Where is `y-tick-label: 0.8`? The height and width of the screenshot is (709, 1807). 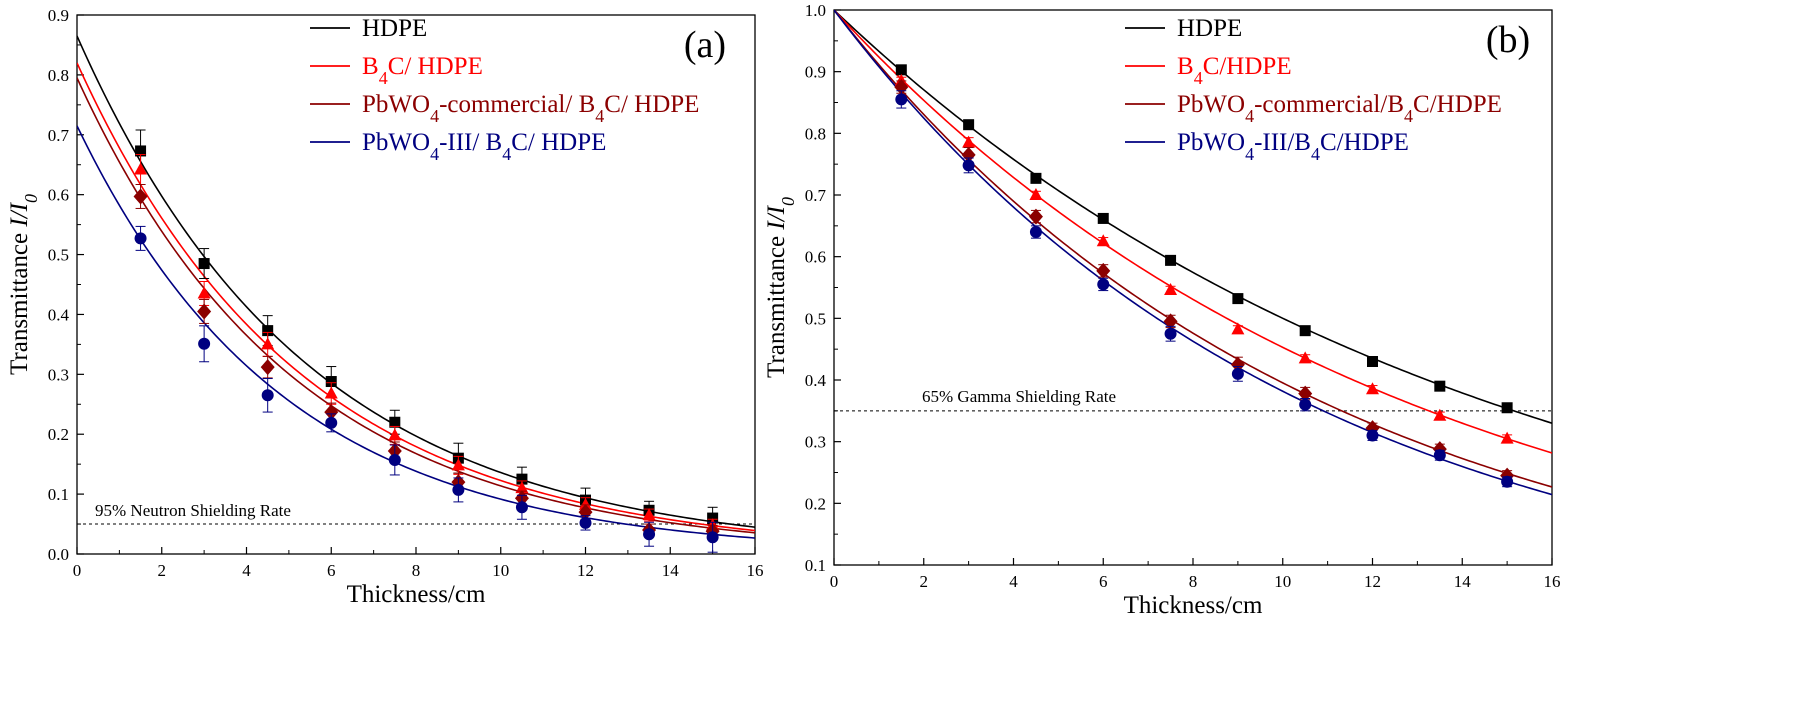 y-tick-label: 0.8 is located at coordinates (58, 75).